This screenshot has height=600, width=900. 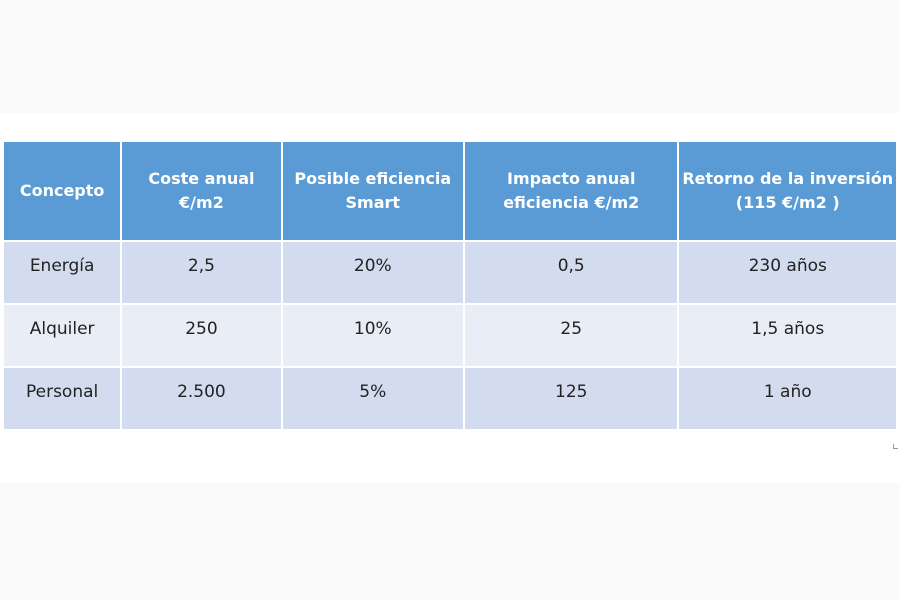 What do you see at coordinates (787, 202) in the screenshot?
I see `header-text: (115 €/m2 )` at bounding box center [787, 202].